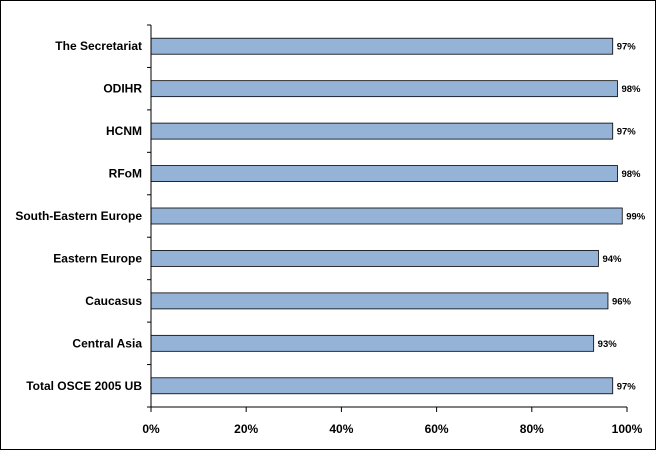 The width and height of the screenshot is (656, 451). I want to click on x-tick-label: 80%, so click(532, 429).